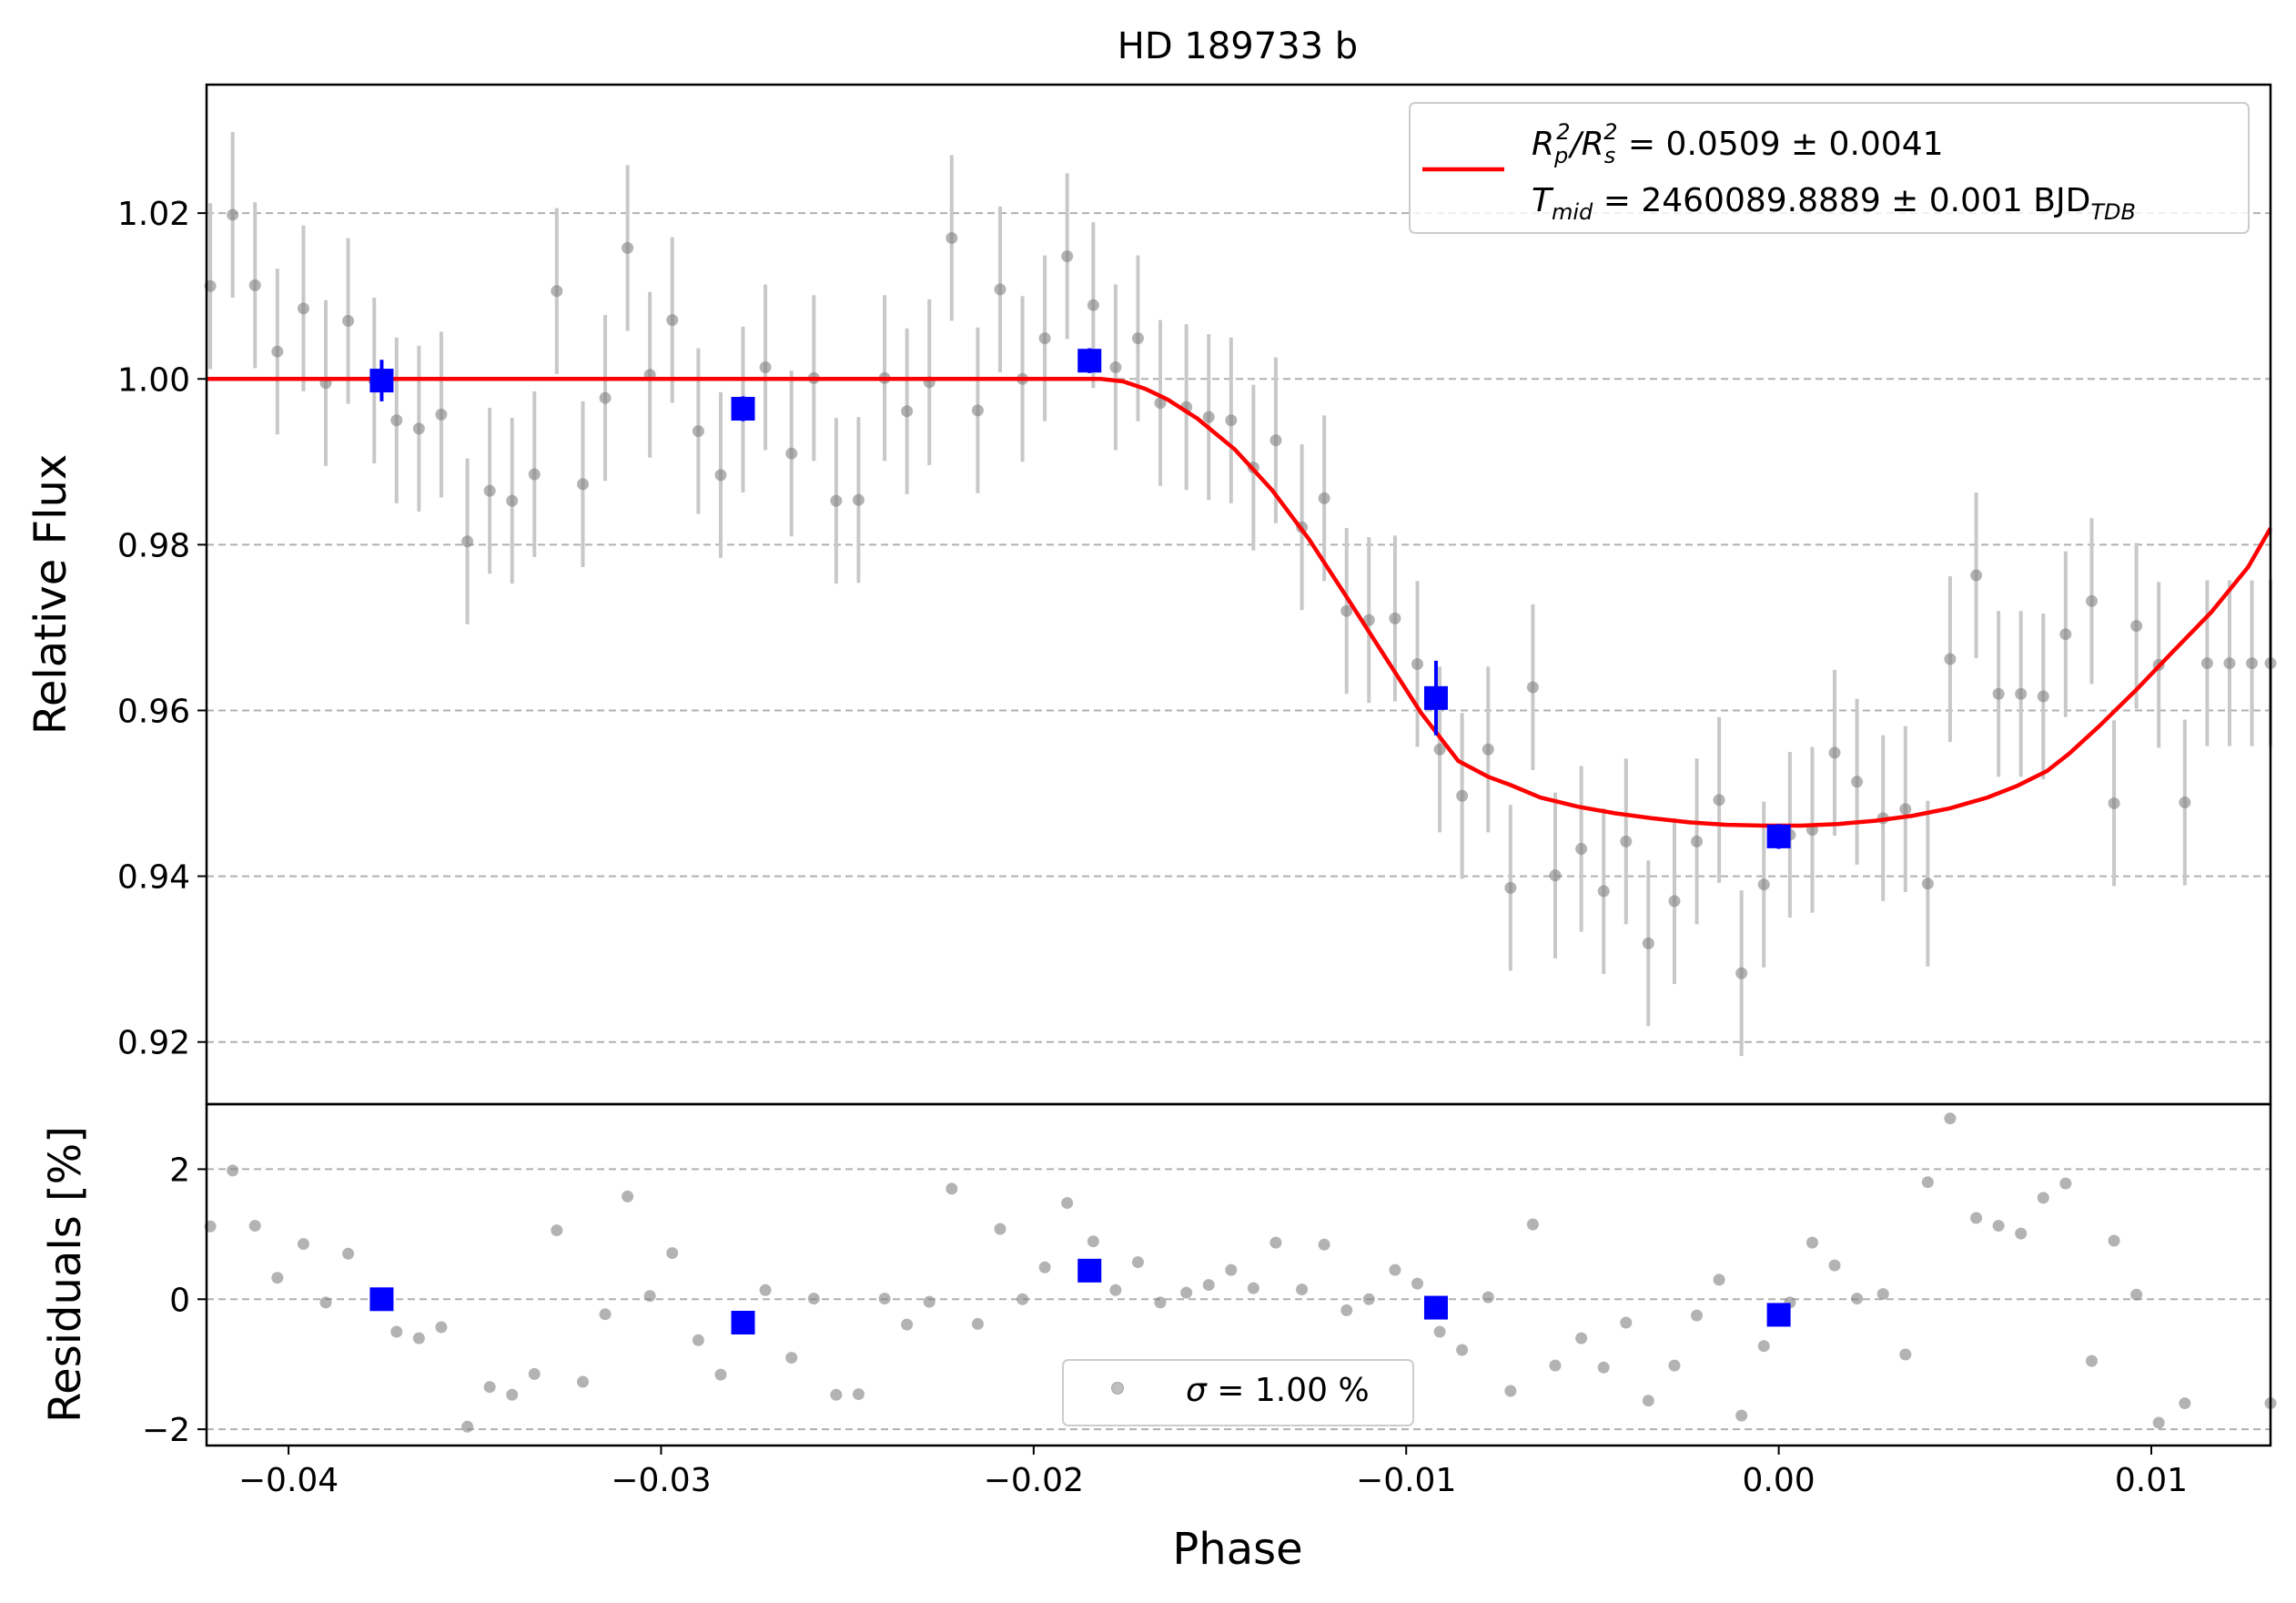  I want to click on x-ticks: −0.04 −0.03 −0.02 −0.01 0.00 0.01, so click(1213, 1472).